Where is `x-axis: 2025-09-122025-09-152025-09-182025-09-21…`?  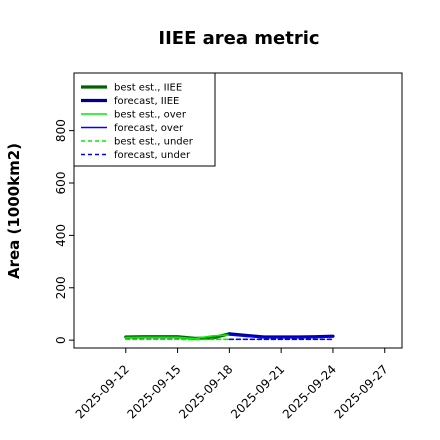 x-axis: 2025-09-122025-09-152025-09-182025-09-21… is located at coordinates (232, 384).